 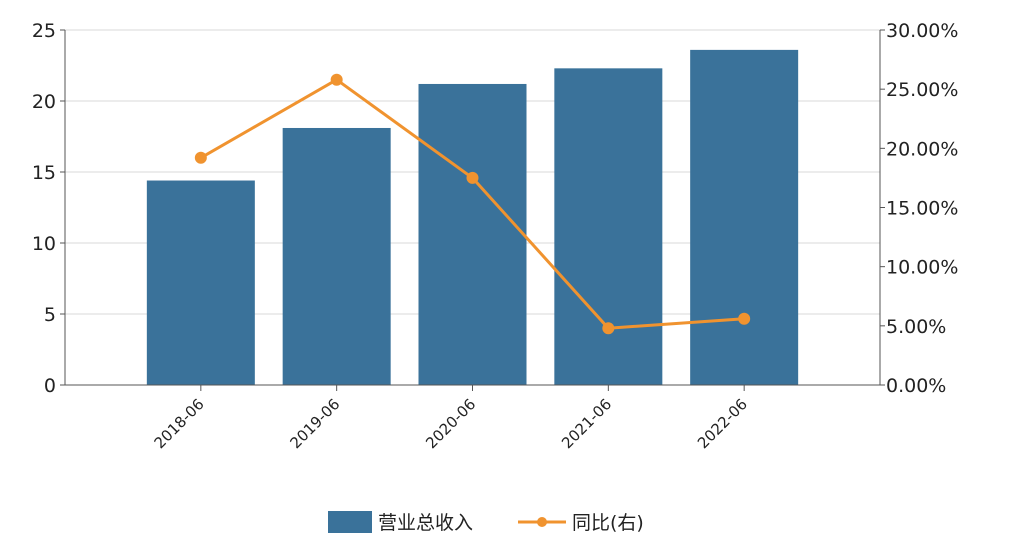 What do you see at coordinates (44, 244) in the screenshot?
I see `left-axis-tick-label: 10` at bounding box center [44, 244].